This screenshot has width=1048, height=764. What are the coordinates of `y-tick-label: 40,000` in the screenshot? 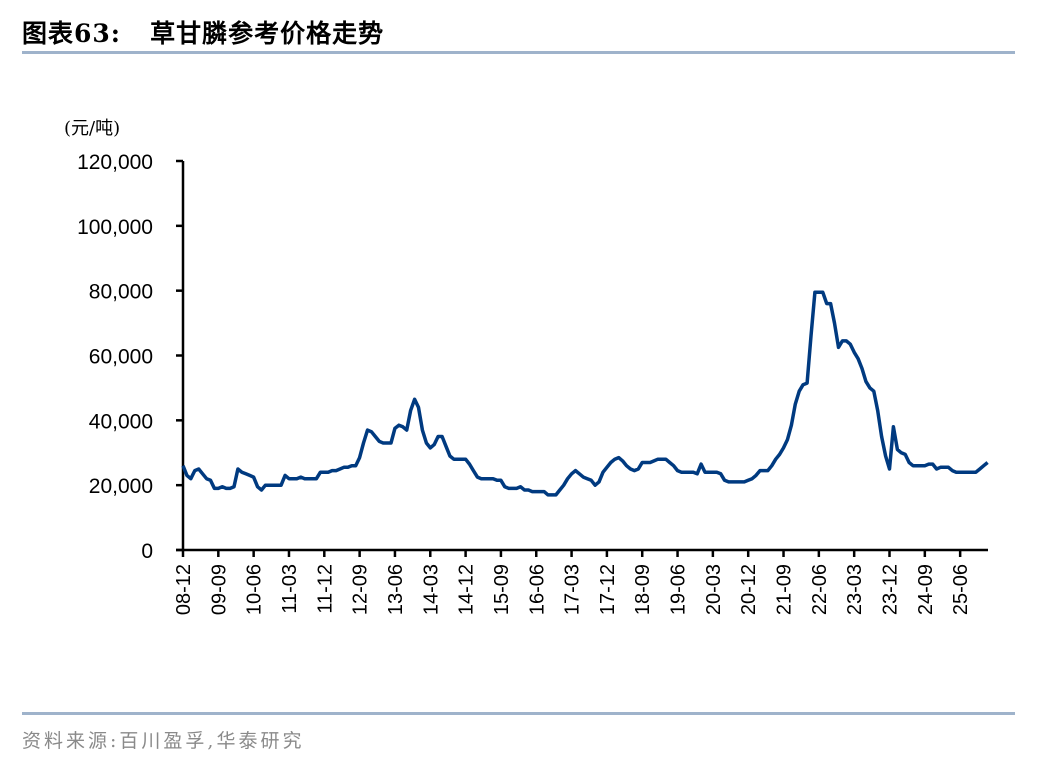 It's located at (121, 421).